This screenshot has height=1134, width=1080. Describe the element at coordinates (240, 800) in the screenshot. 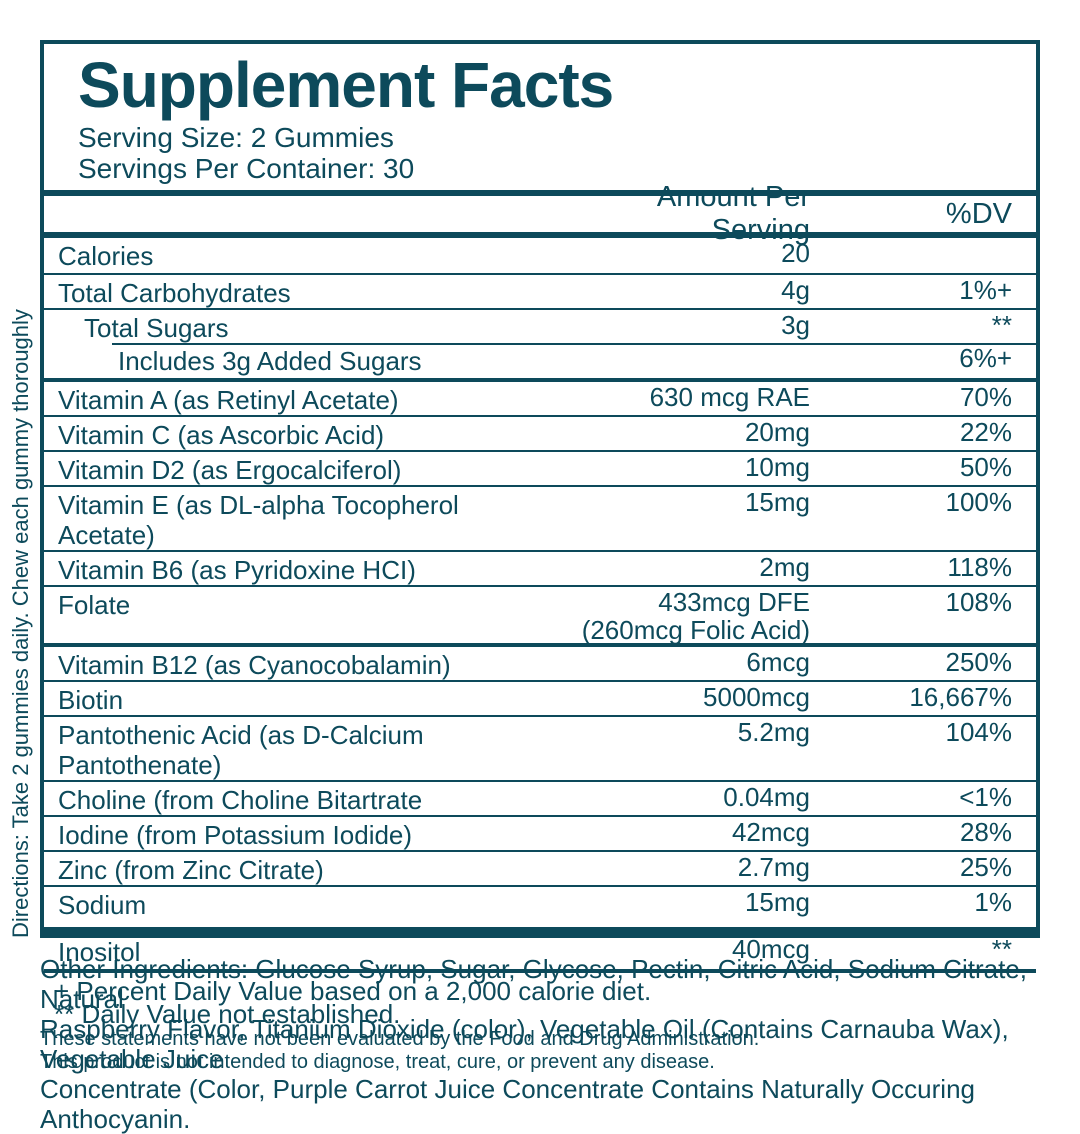

I see `nutrient-name: Choline (from Choline Bitartrate` at that location.